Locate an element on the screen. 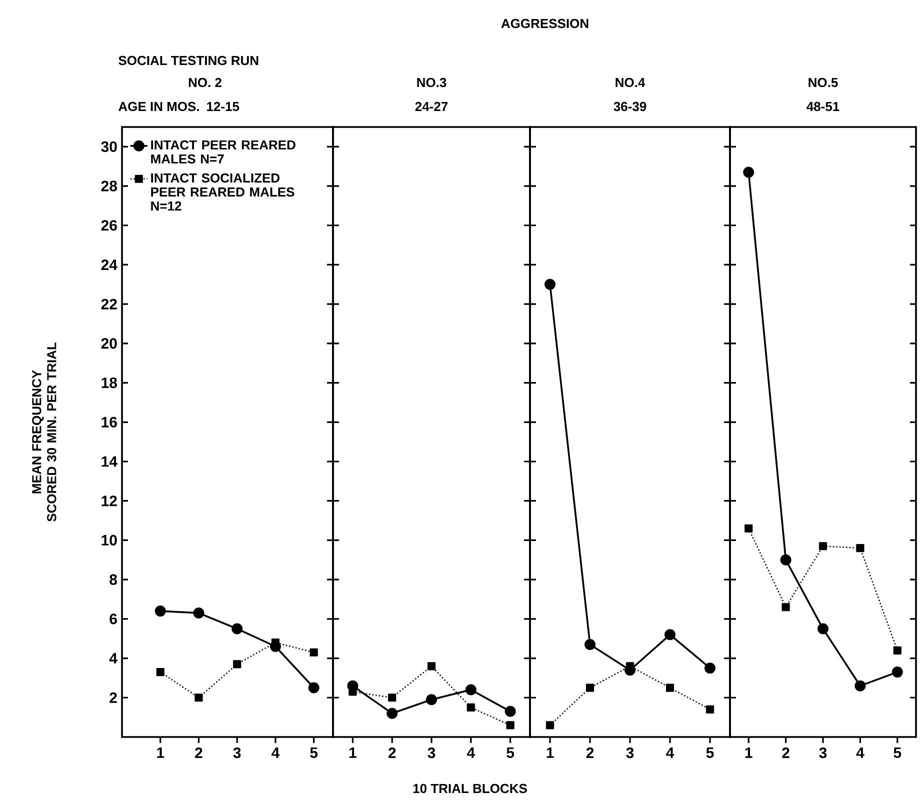  legend-label: INTACT PEER REARED MALES N=7 is located at coordinates (223, 152).